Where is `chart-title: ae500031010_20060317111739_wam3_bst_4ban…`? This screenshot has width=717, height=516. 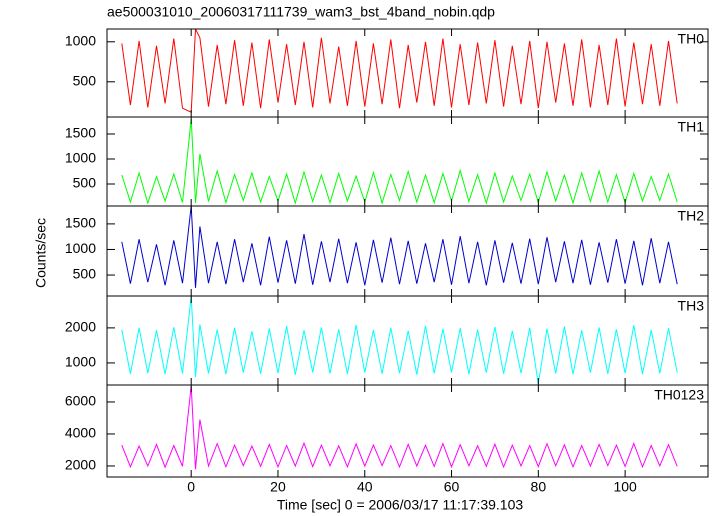 chart-title: ae500031010_20060317111739_wam3_bst_4ban… is located at coordinates (301, 12).